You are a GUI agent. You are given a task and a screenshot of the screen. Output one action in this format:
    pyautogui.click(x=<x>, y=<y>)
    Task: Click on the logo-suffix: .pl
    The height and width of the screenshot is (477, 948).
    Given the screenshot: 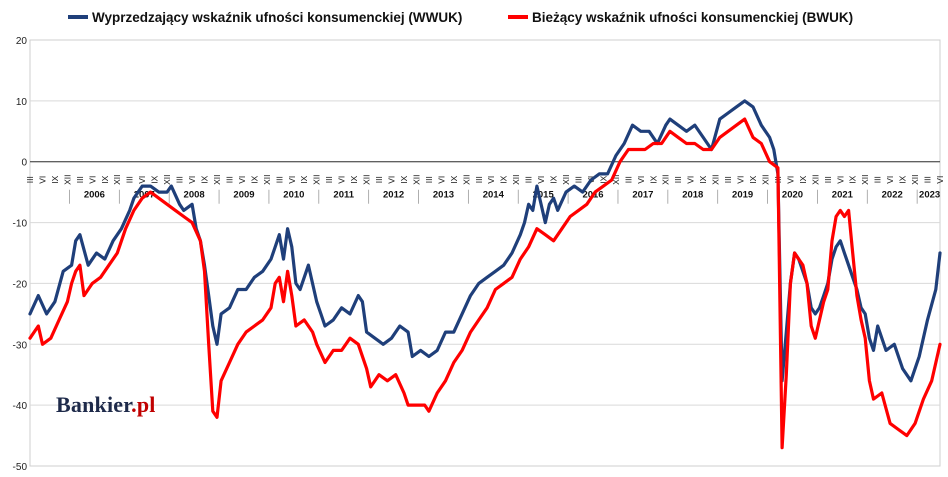 What is the action you would take?
    pyautogui.click(x=143, y=404)
    